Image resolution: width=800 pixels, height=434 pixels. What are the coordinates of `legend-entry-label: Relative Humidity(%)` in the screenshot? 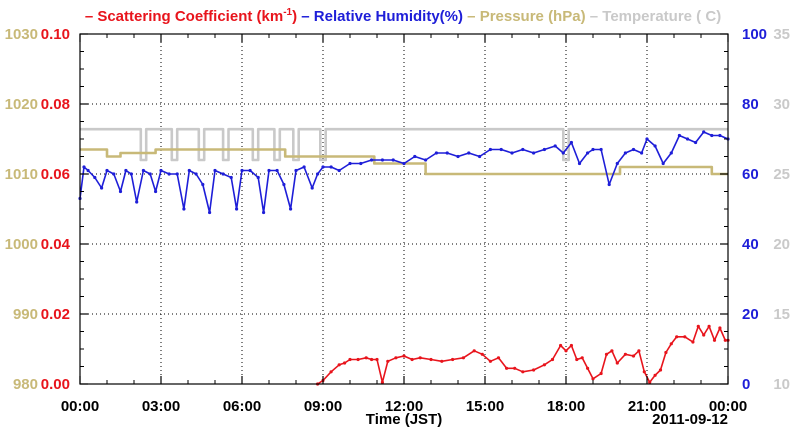 It's located at (388, 16).